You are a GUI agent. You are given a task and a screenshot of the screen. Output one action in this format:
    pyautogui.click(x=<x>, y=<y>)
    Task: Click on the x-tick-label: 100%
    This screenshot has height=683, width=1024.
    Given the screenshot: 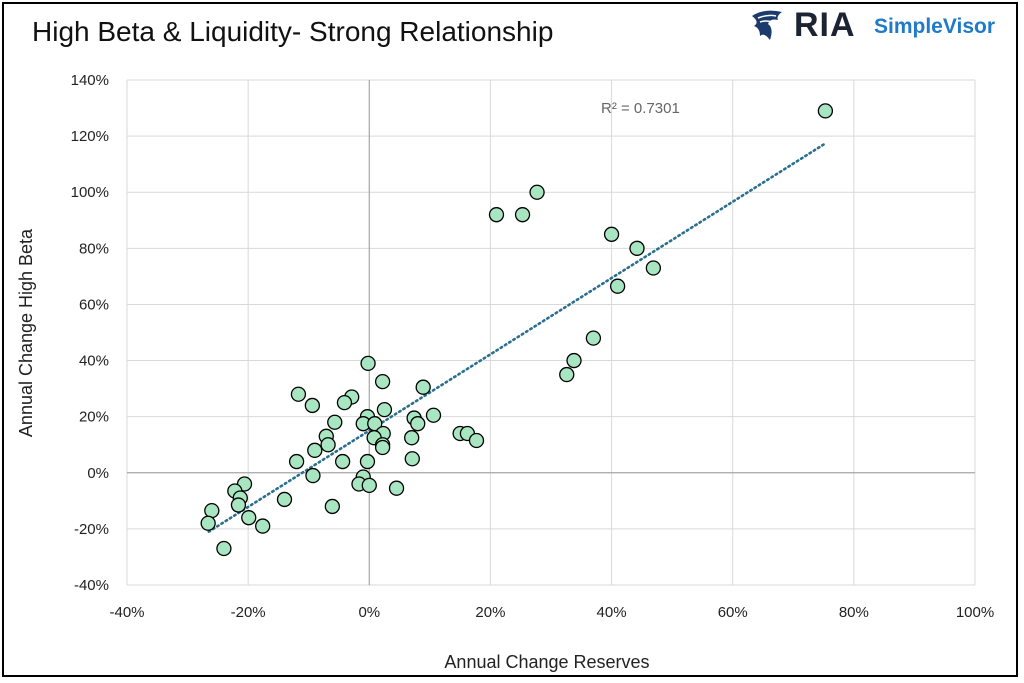 What is the action you would take?
    pyautogui.click(x=975, y=612)
    